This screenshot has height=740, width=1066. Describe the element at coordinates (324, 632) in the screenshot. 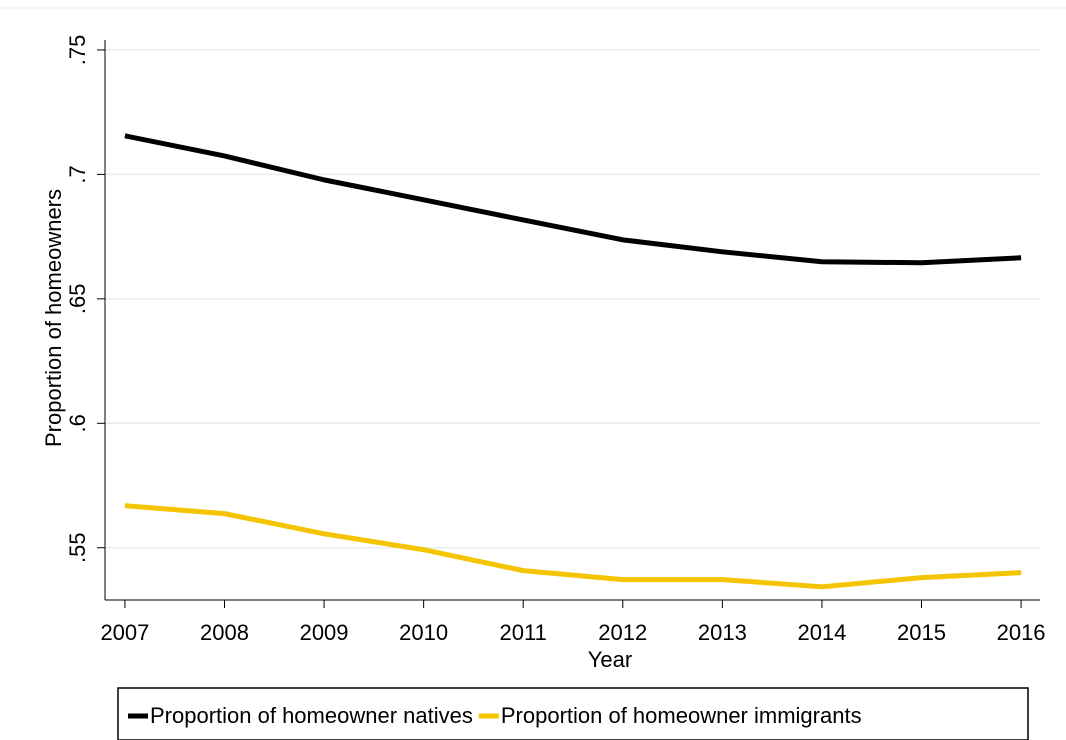

I see `x-tick-label: 2009` at that location.